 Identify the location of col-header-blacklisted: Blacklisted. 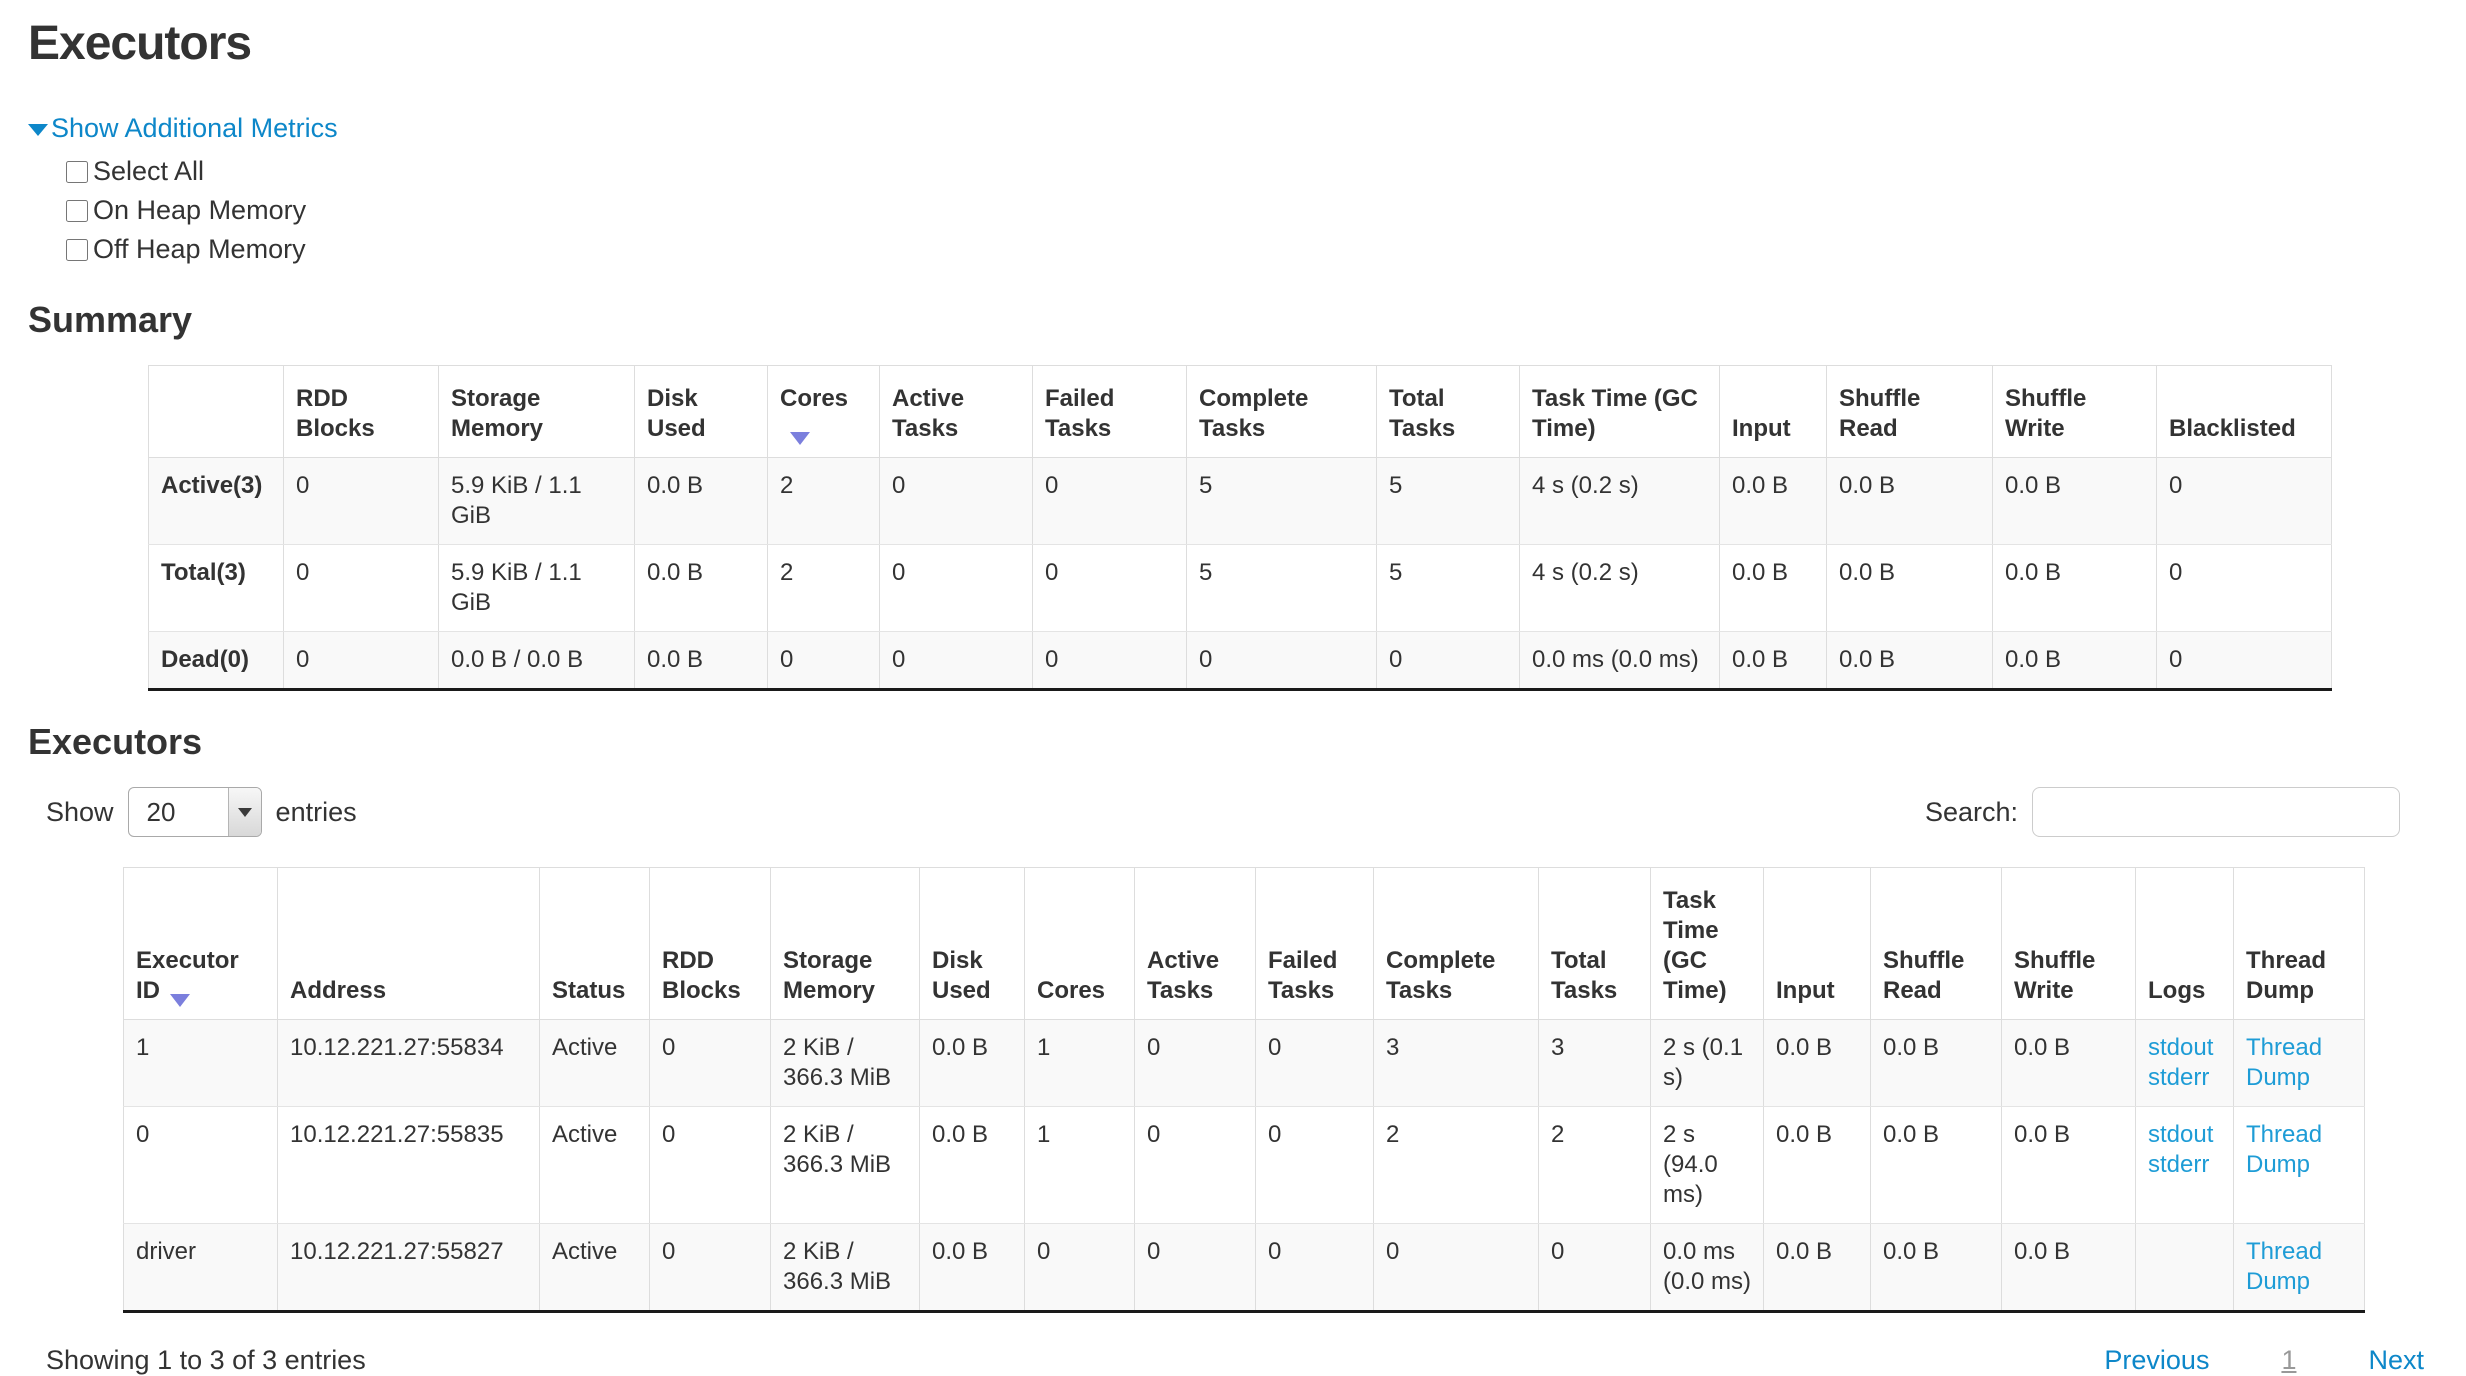
(2244, 411).